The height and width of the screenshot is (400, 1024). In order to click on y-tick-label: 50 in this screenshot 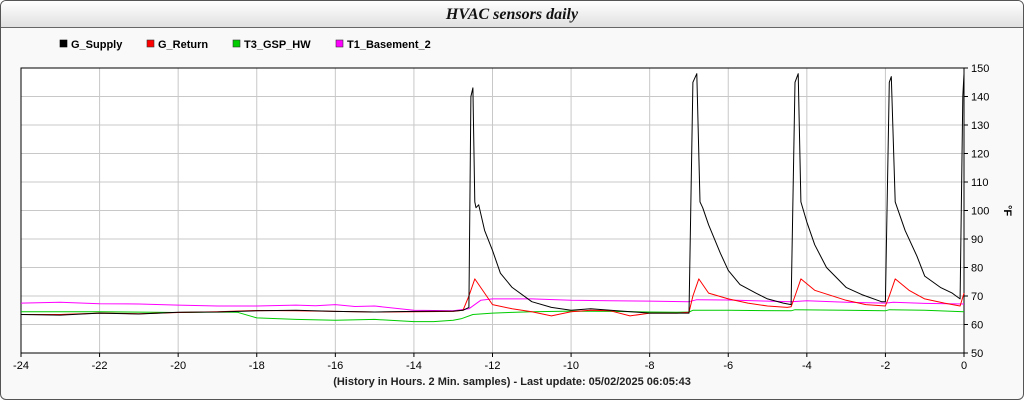, I will do `click(977, 354)`.